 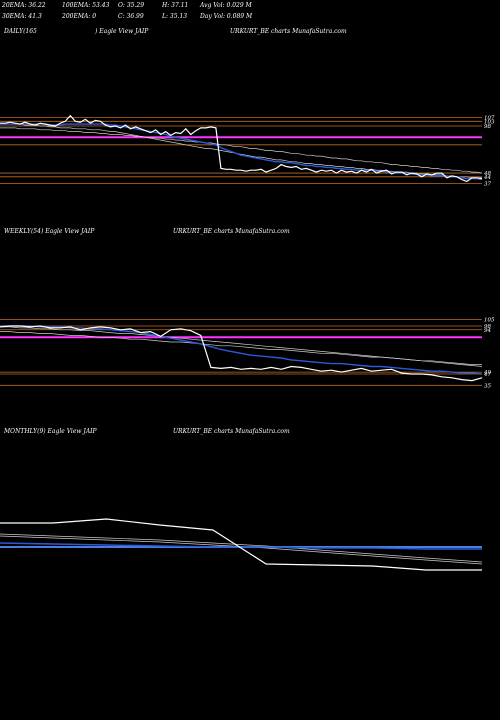 I want to click on weekly-ema20-line, so click(x=241, y=350).